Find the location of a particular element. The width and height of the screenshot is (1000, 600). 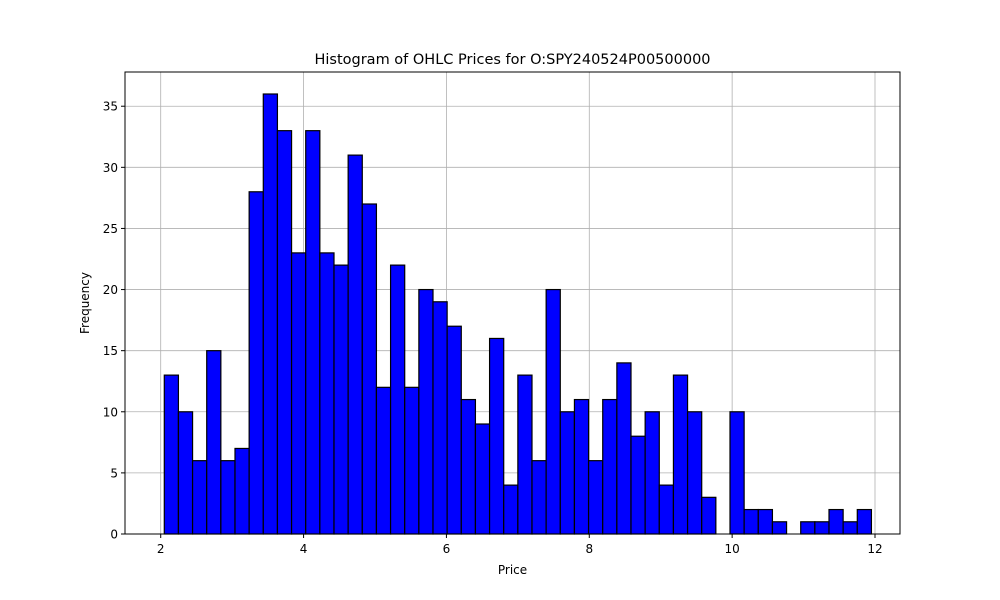

y-tick-label: 15 is located at coordinates (110, 351).